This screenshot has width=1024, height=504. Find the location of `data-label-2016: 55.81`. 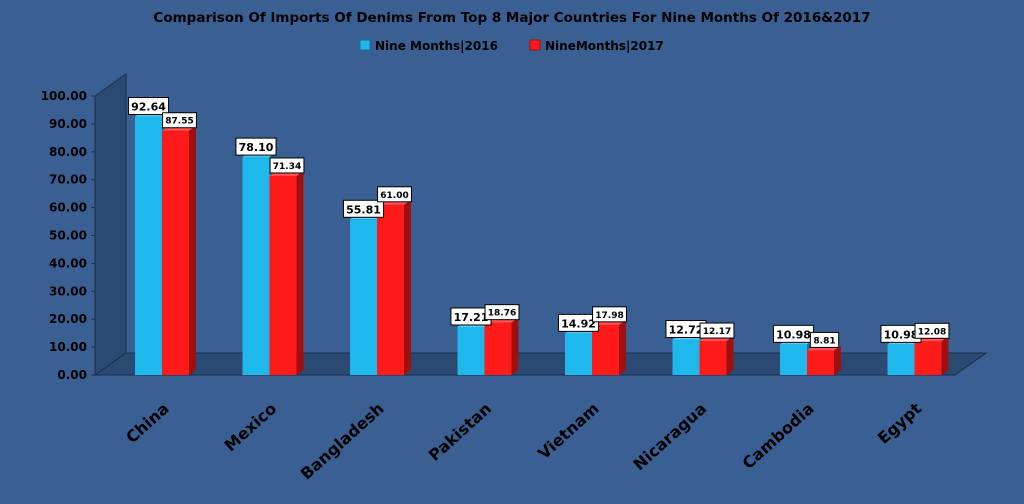

data-label-2016: 55.81 is located at coordinates (363, 208).